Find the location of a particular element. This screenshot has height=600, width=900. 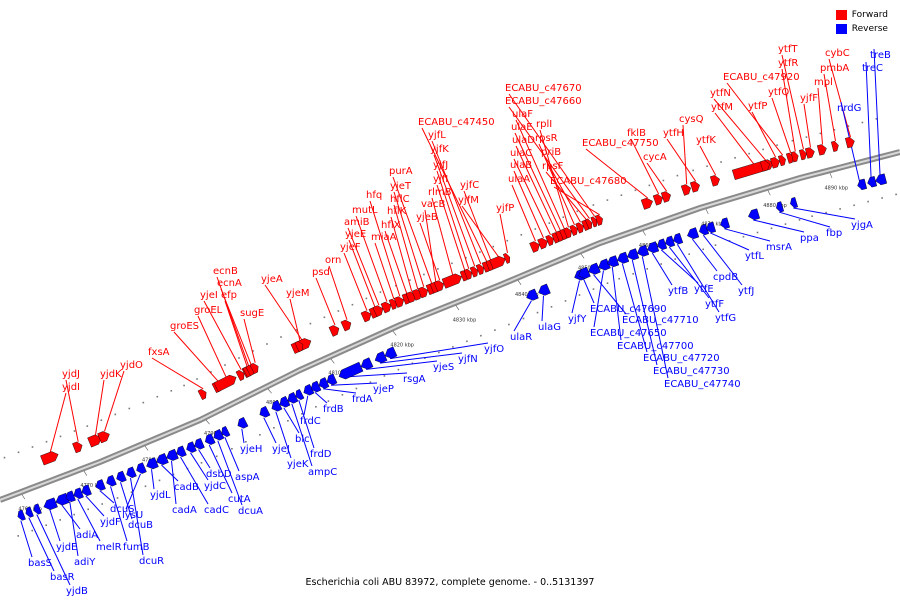

axis-tick-label: 4830 kbp is located at coordinates (465, 320).